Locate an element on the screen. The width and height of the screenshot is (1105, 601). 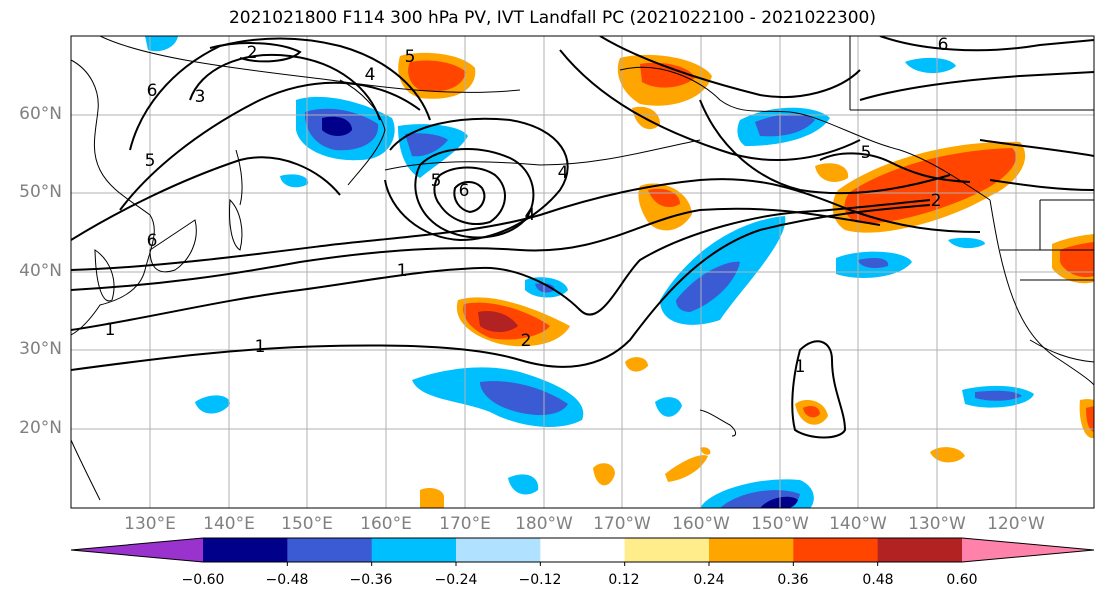
russia-coastline is located at coordinates (310, 64).